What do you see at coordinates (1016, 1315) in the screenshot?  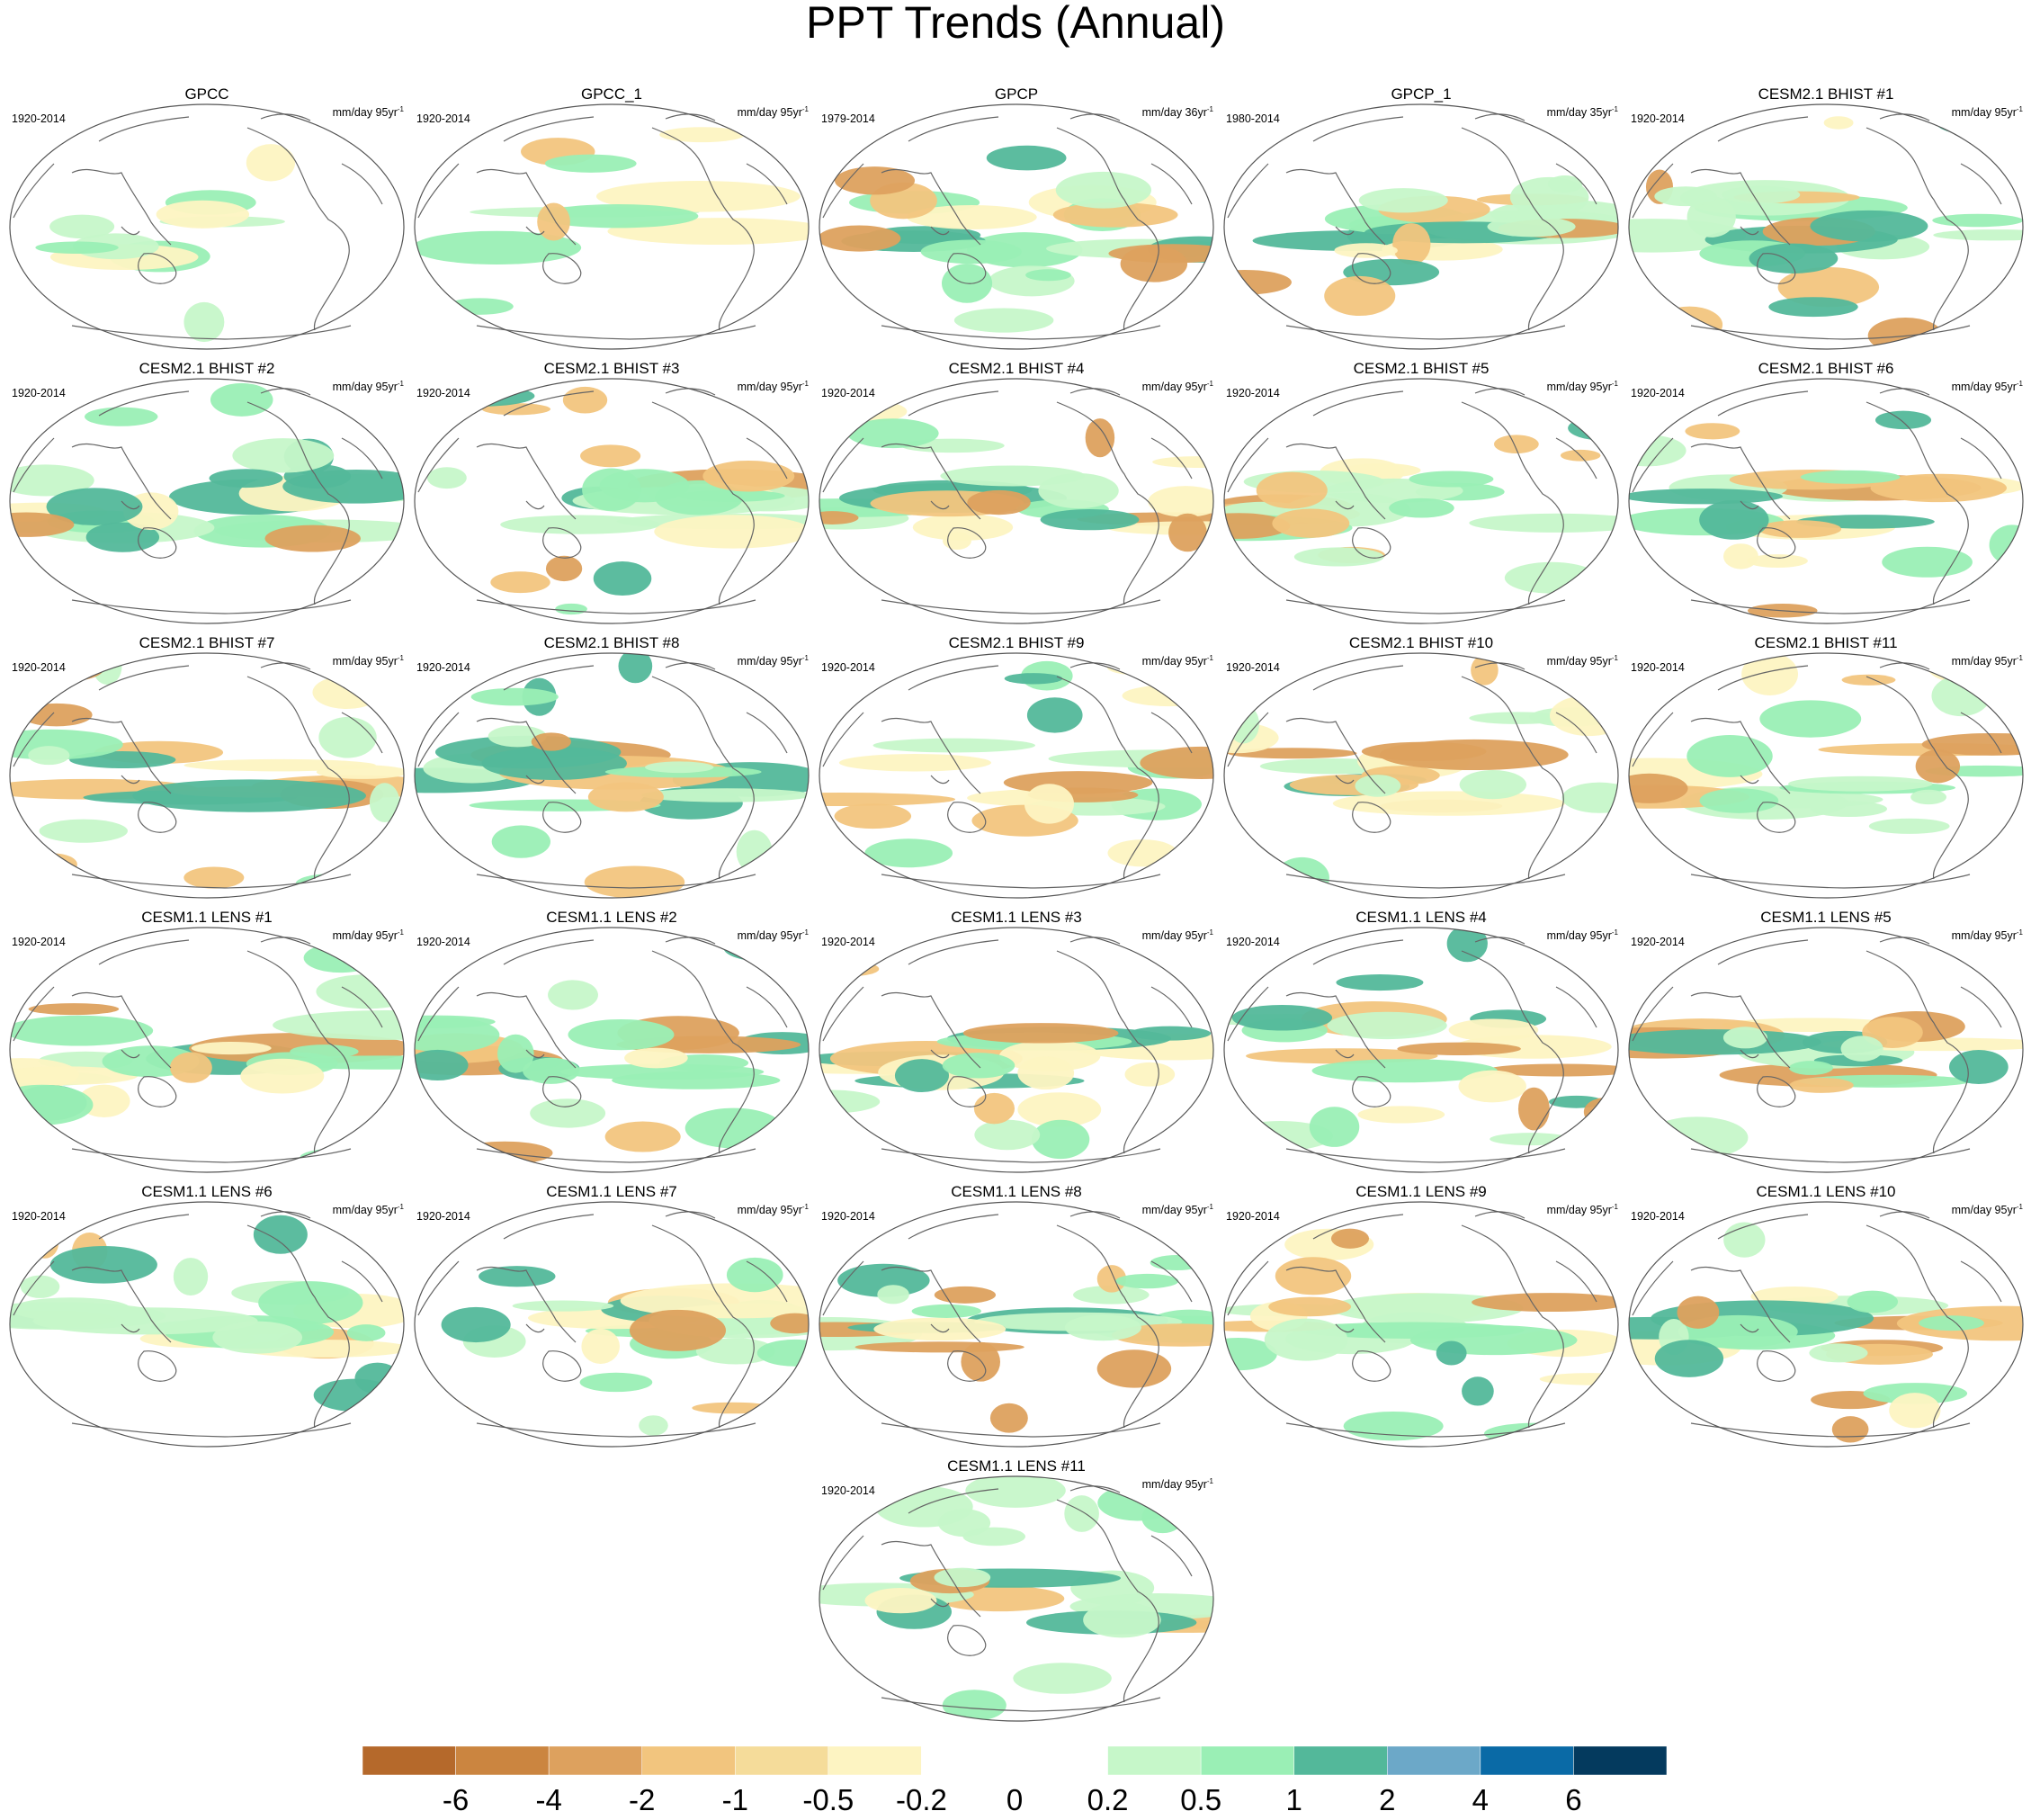 I see `map-panel: CESM1.1 LENS #8 1920-2014 mm/day 95yr-1` at bounding box center [1016, 1315].